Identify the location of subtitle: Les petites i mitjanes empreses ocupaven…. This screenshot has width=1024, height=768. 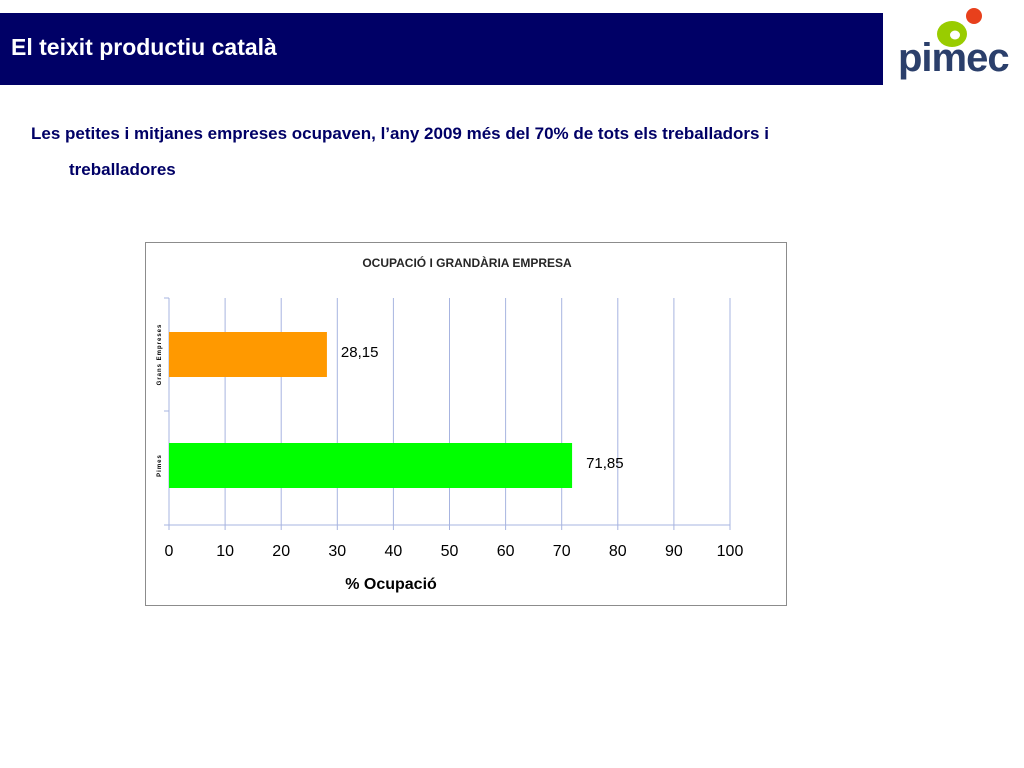
(481, 152).